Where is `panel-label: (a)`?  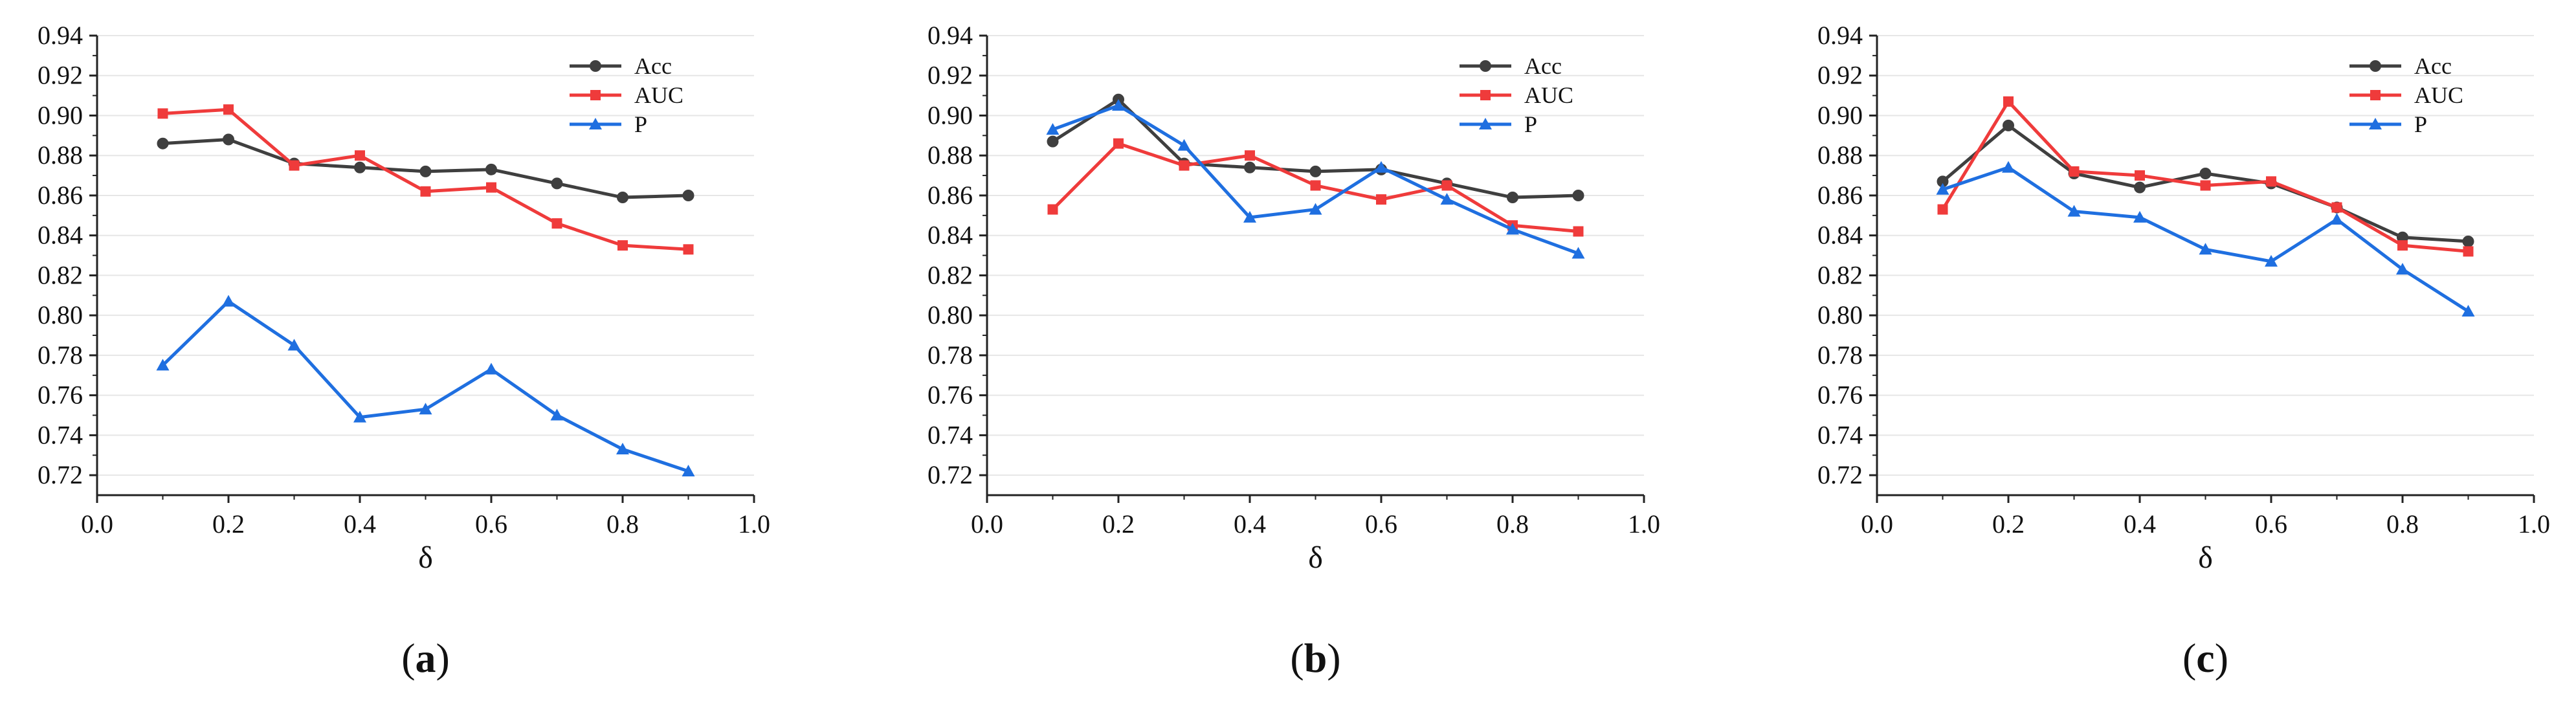
panel-label: (a) is located at coordinates (425, 658).